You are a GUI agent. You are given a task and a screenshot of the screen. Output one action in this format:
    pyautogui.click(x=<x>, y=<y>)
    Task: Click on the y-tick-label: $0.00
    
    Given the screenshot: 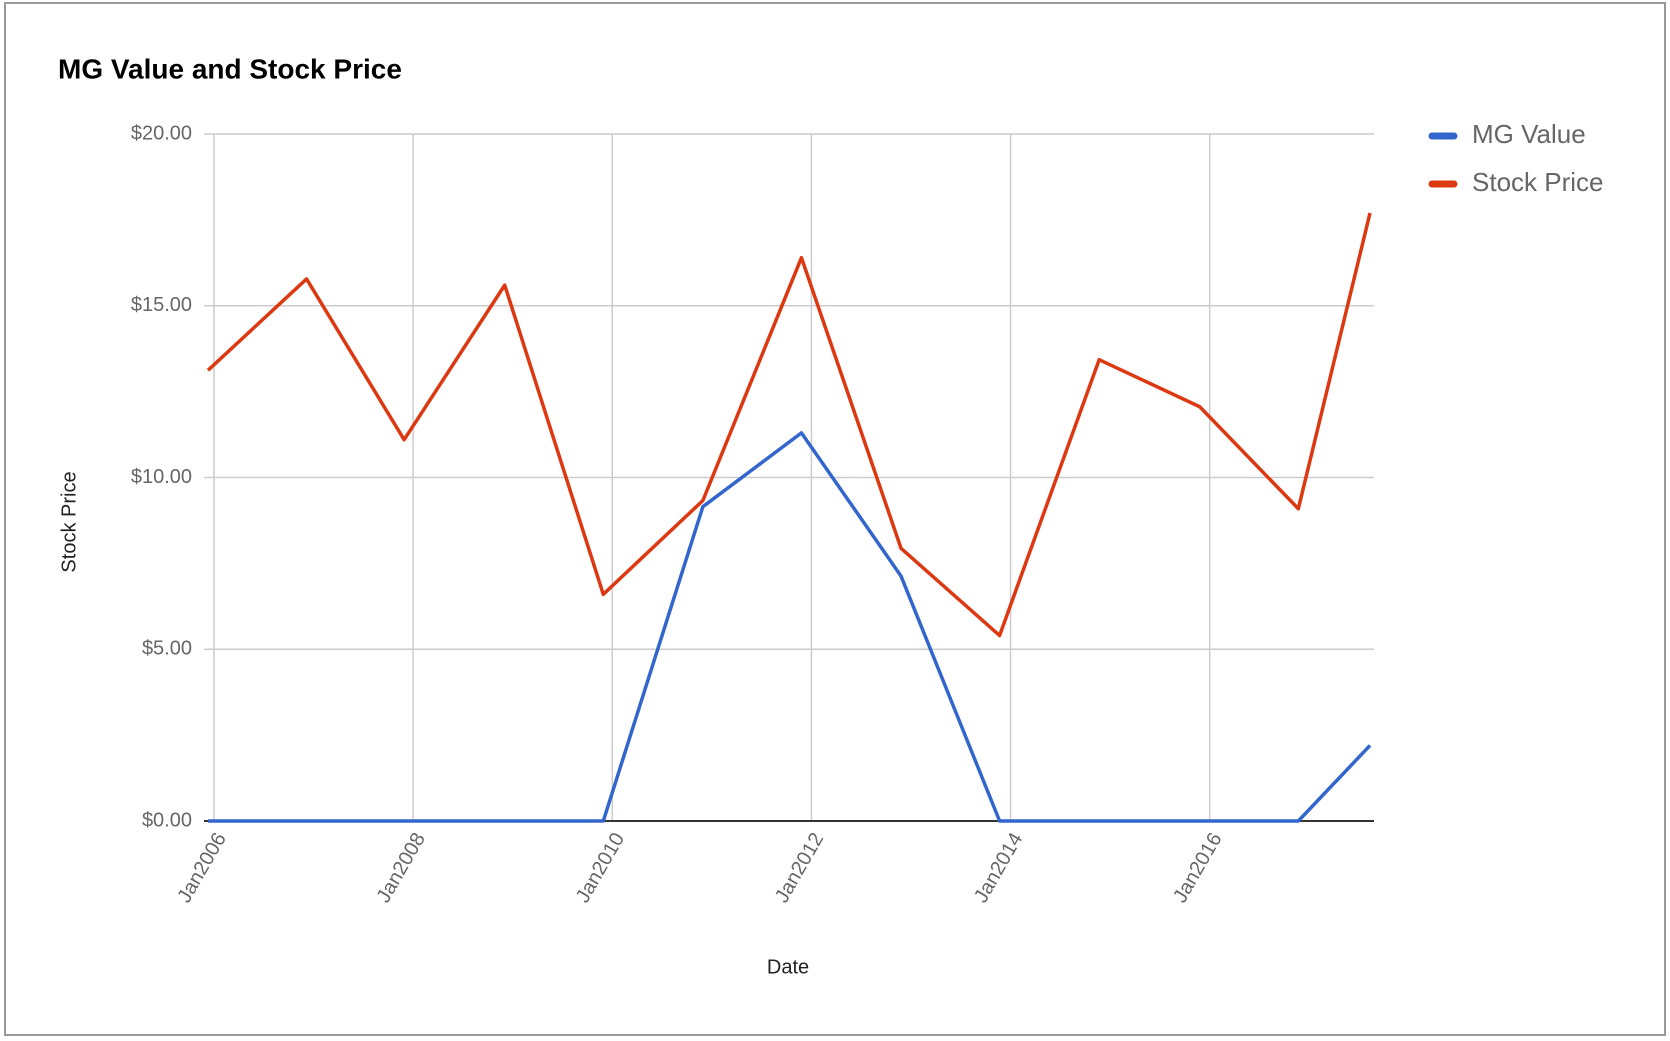 What is the action you would take?
    pyautogui.click(x=167, y=820)
    